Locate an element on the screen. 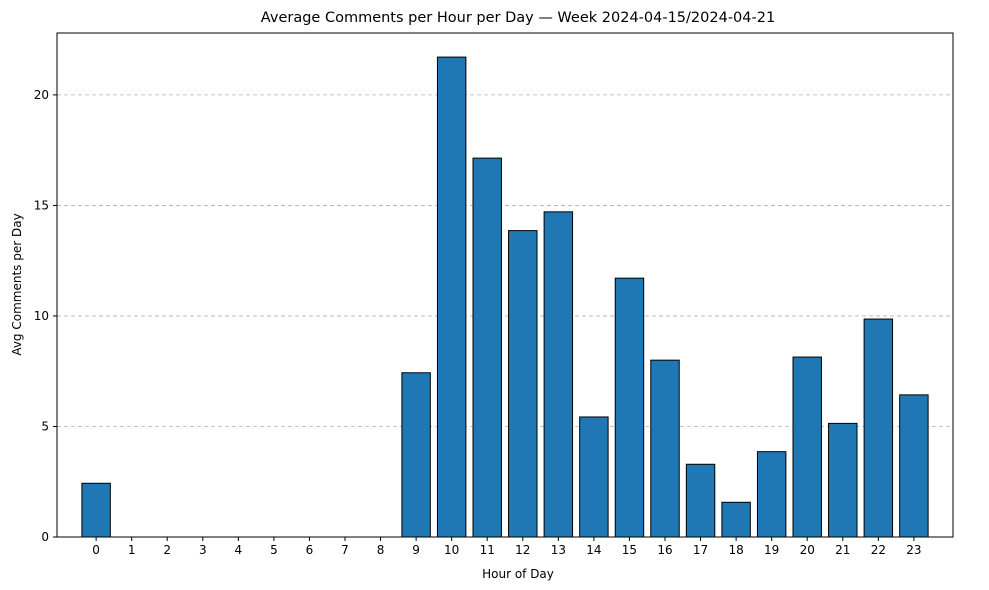 The height and width of the screenshot is (590, 989). x-tick-label: 21 is located at coordinates (842, 550).